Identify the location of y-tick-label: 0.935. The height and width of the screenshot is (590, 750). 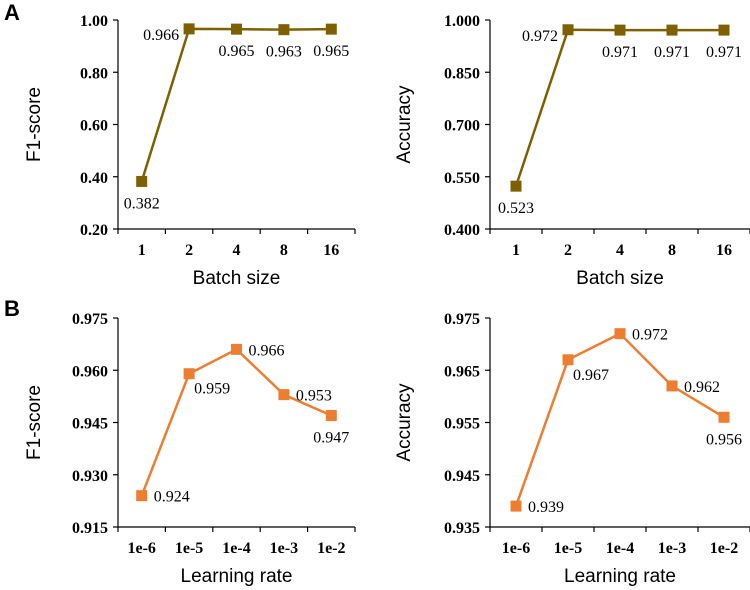
(462, 528).